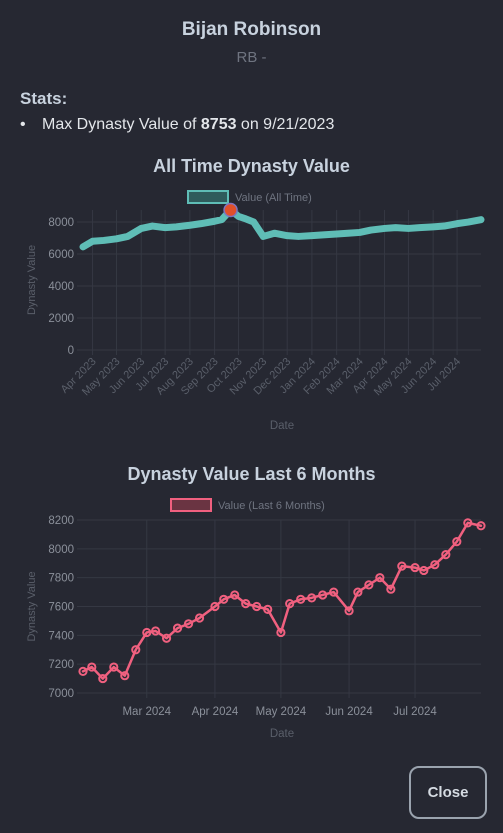 Image resolution: width=503 pixels, height=833 pixels. I want to click on max-value-marker, so click(230, 210).